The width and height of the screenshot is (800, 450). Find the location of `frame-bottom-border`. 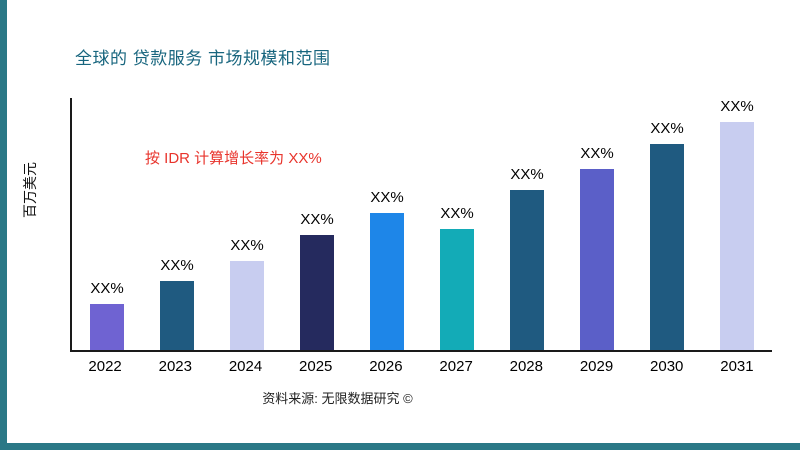

frame-bottom-border is located at coordinates (400, 446).